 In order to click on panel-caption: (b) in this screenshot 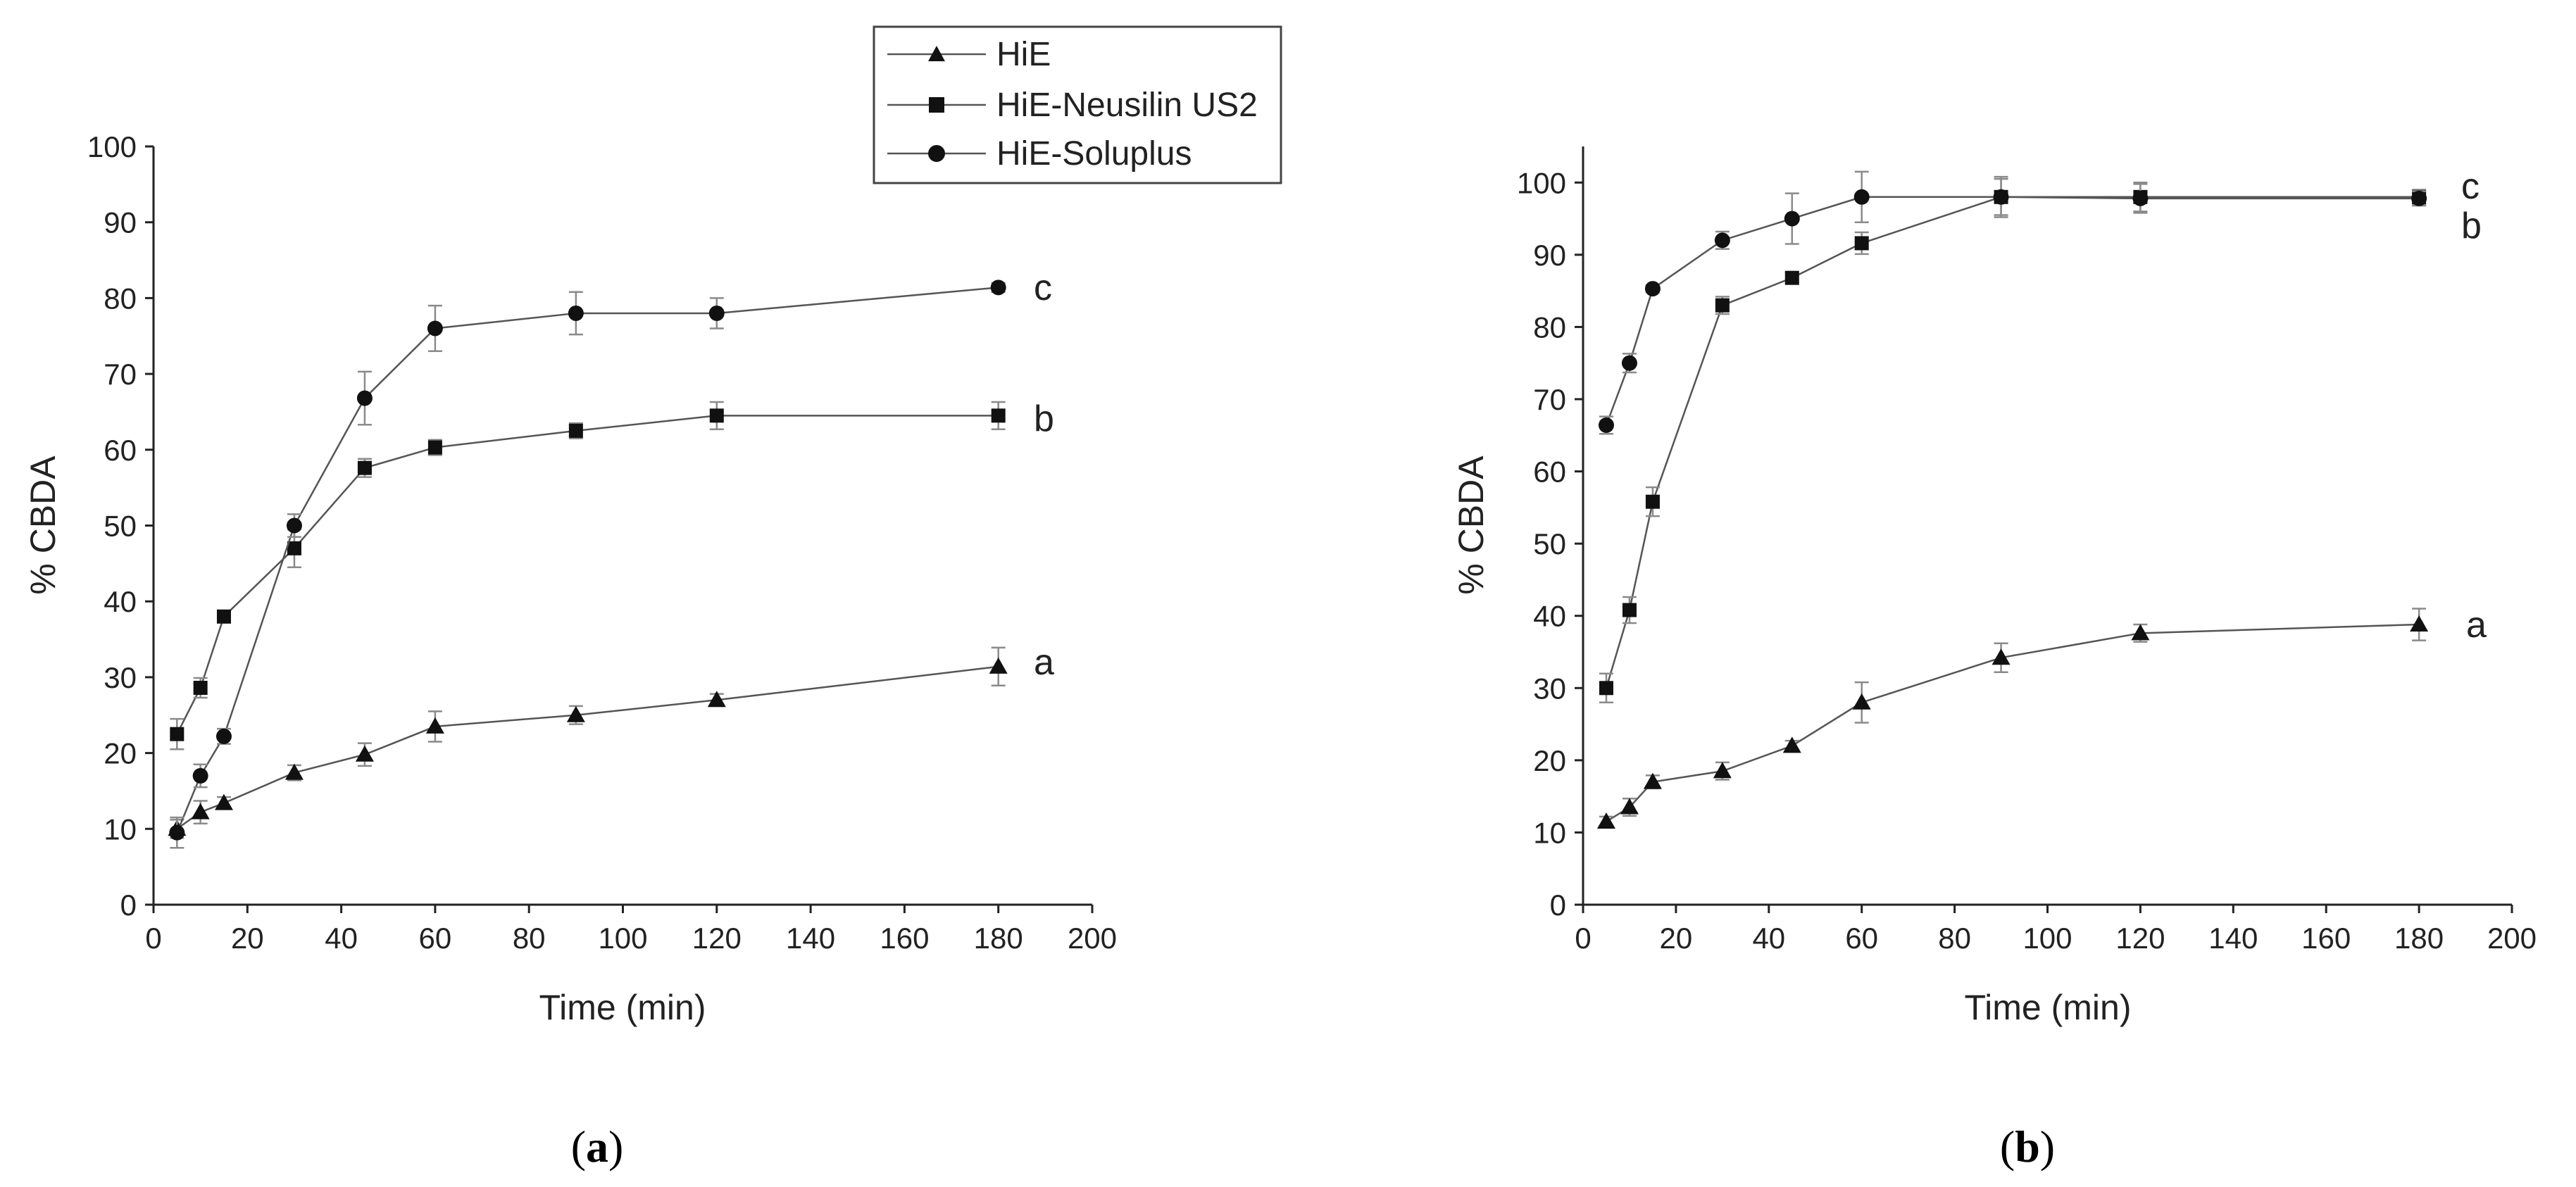, I will do `click(2027, 1147)`.